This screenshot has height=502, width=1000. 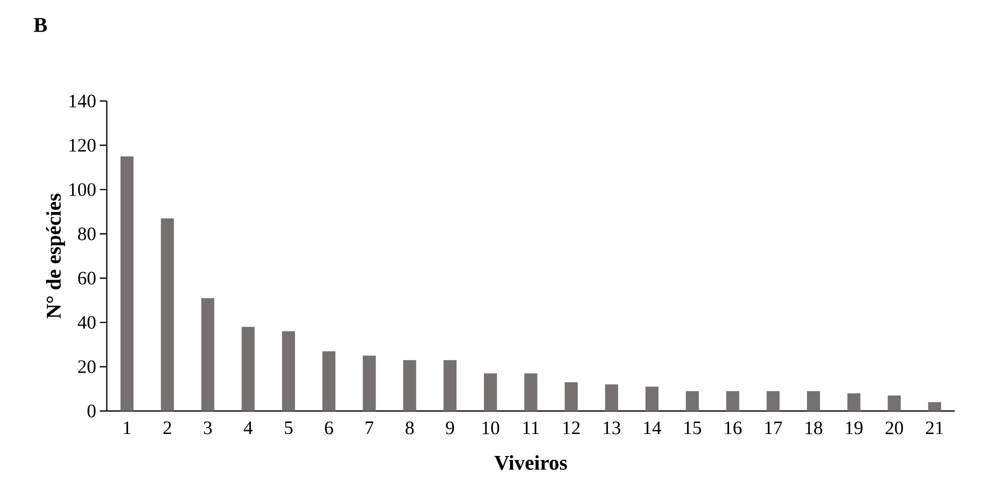 I want to click on x-tick-label: 3, so click(x=208, y=428).